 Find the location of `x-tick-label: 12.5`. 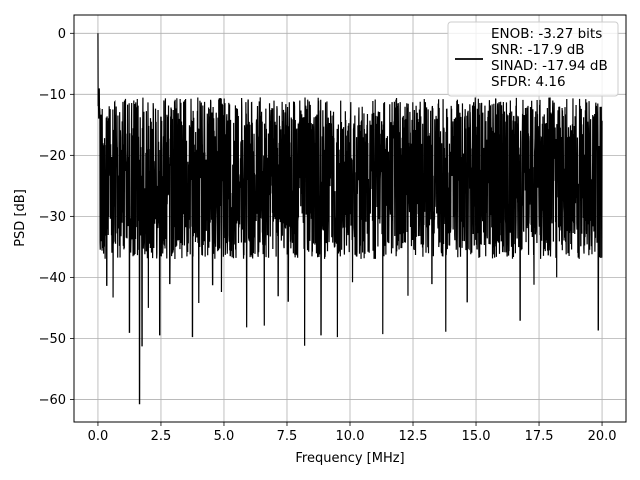

x-tick-label: 12.5 is located at coordinates (413, 436).